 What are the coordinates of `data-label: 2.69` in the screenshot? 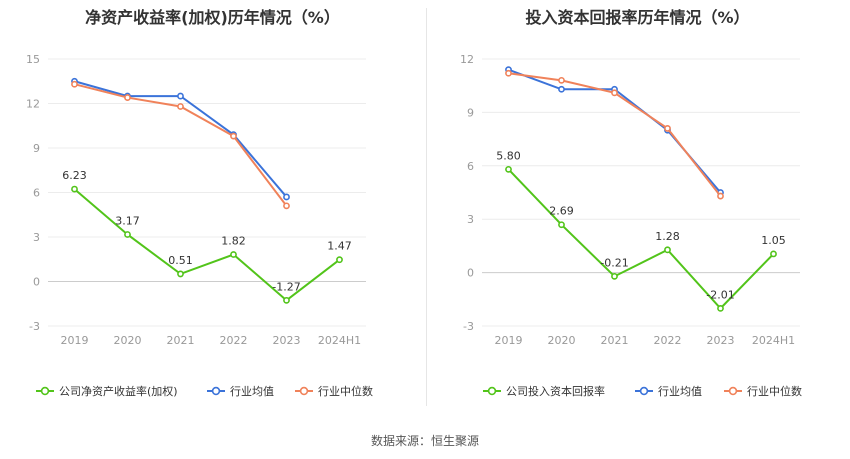 It's located at (561, 211).